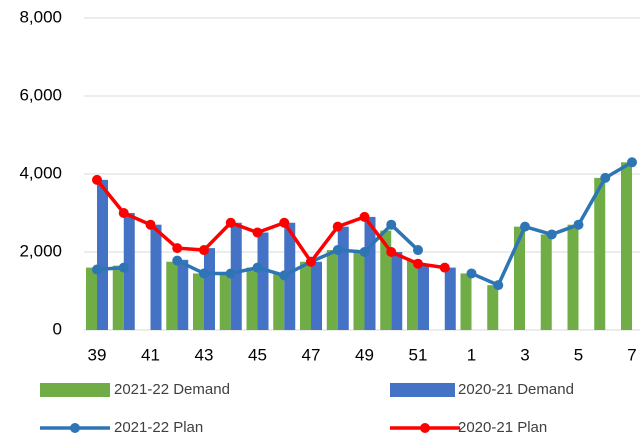 The height and width of the screenshot is (440, 642). I want to click on x-tick-label: 51, so click(418, 354).